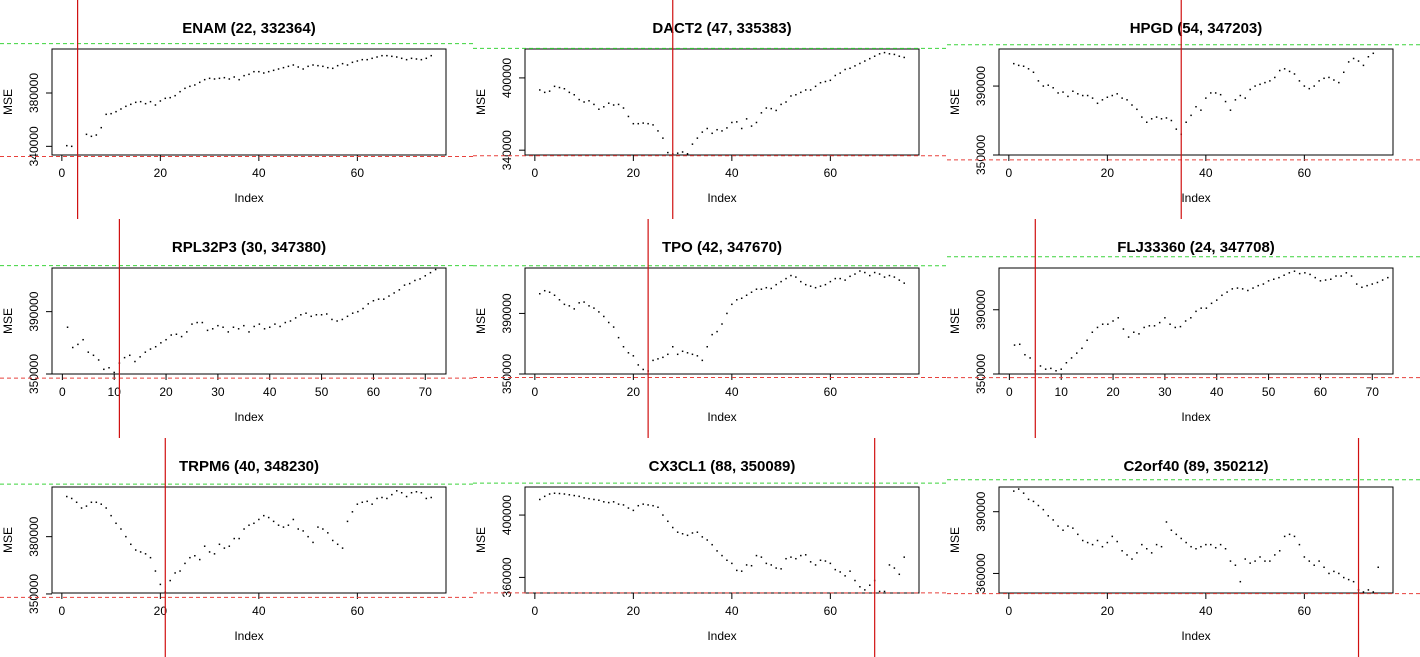  Describe the element at coordinates (62, 611) in the screenshot. I see `x-tick-label: 0` at that location.